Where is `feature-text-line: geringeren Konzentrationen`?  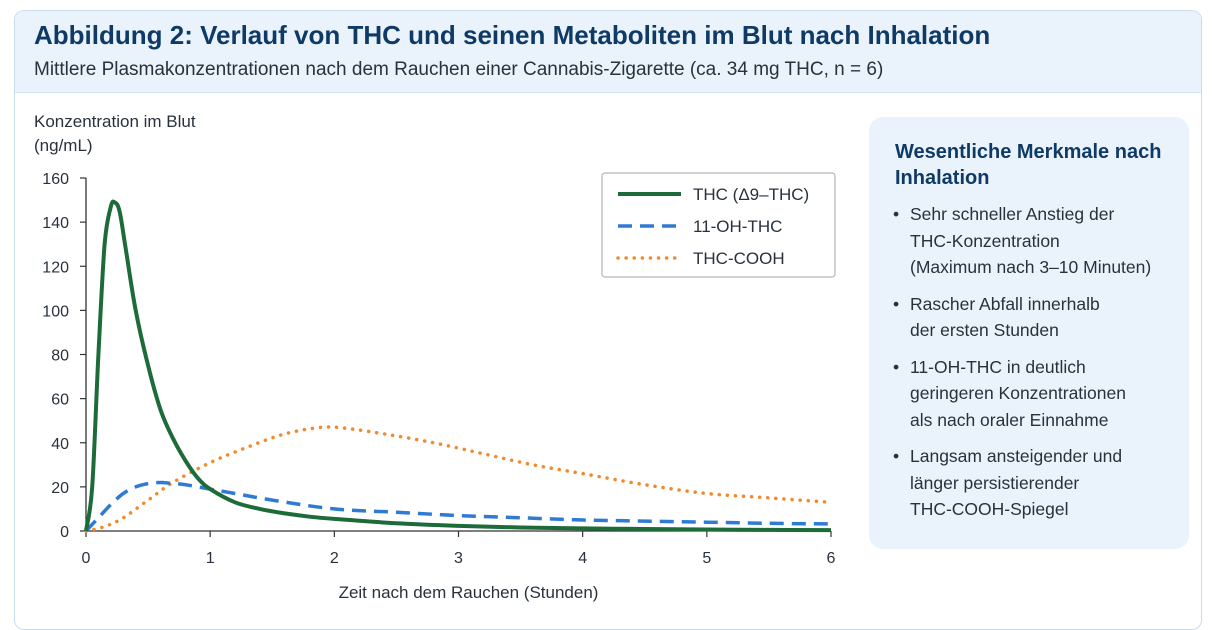
feature-text-line: geringeren Konzentrationen is located at coordinates (1018, 393).